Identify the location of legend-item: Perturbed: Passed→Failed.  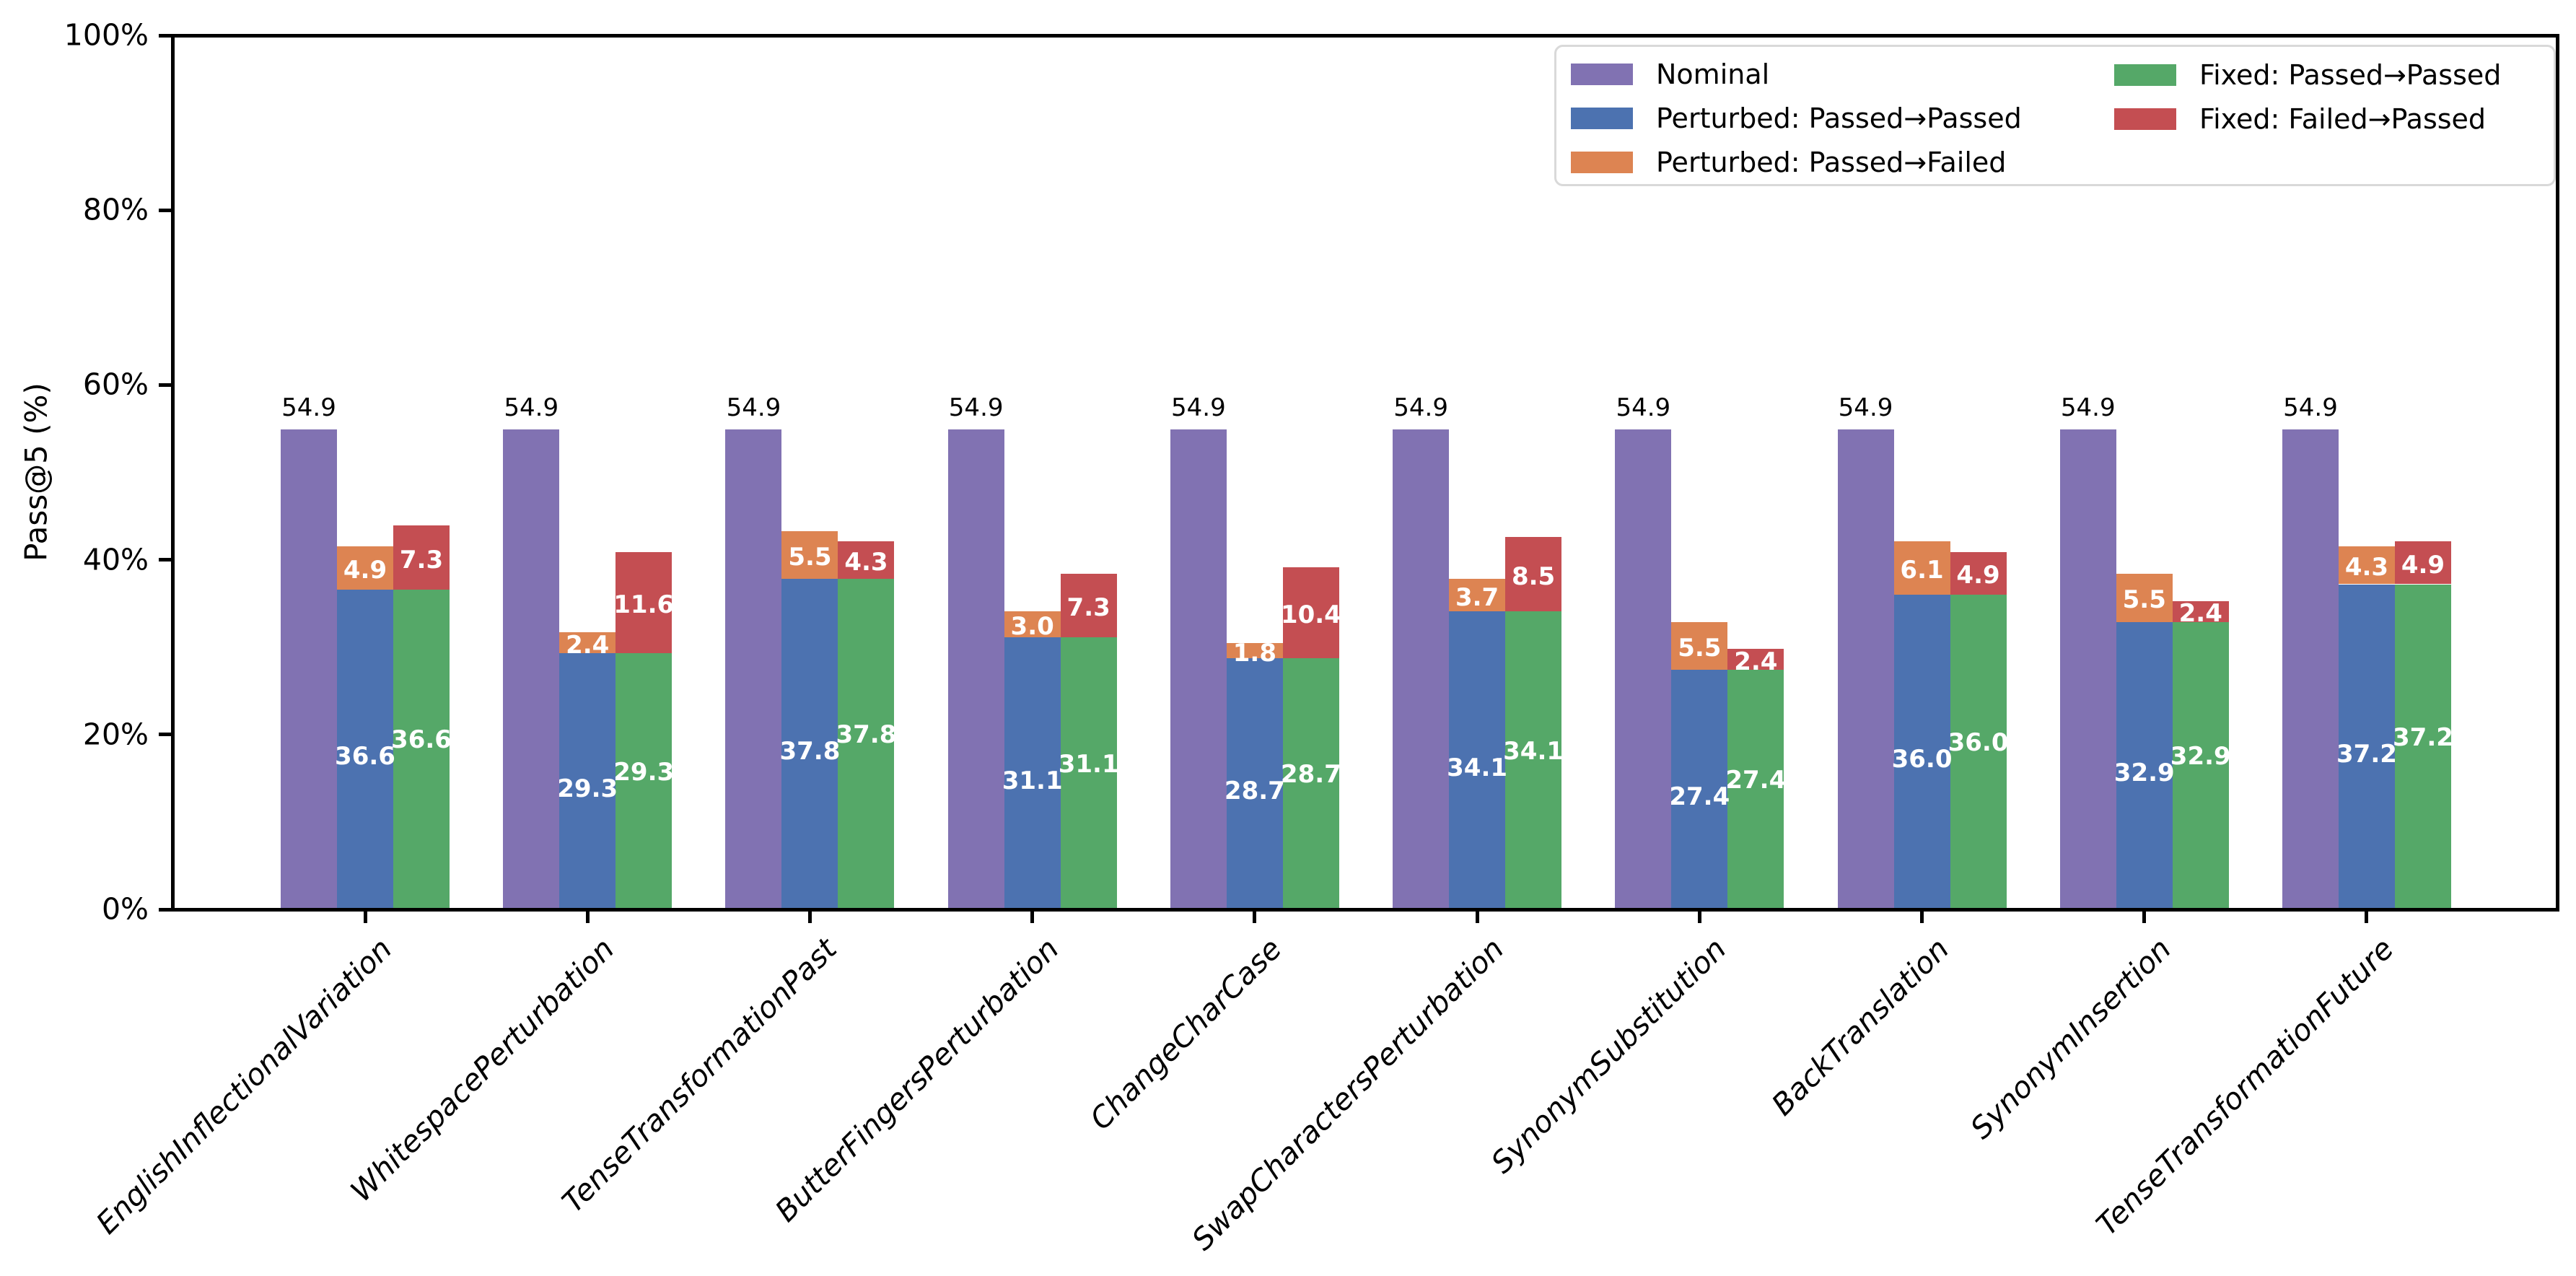
(1842, 162).